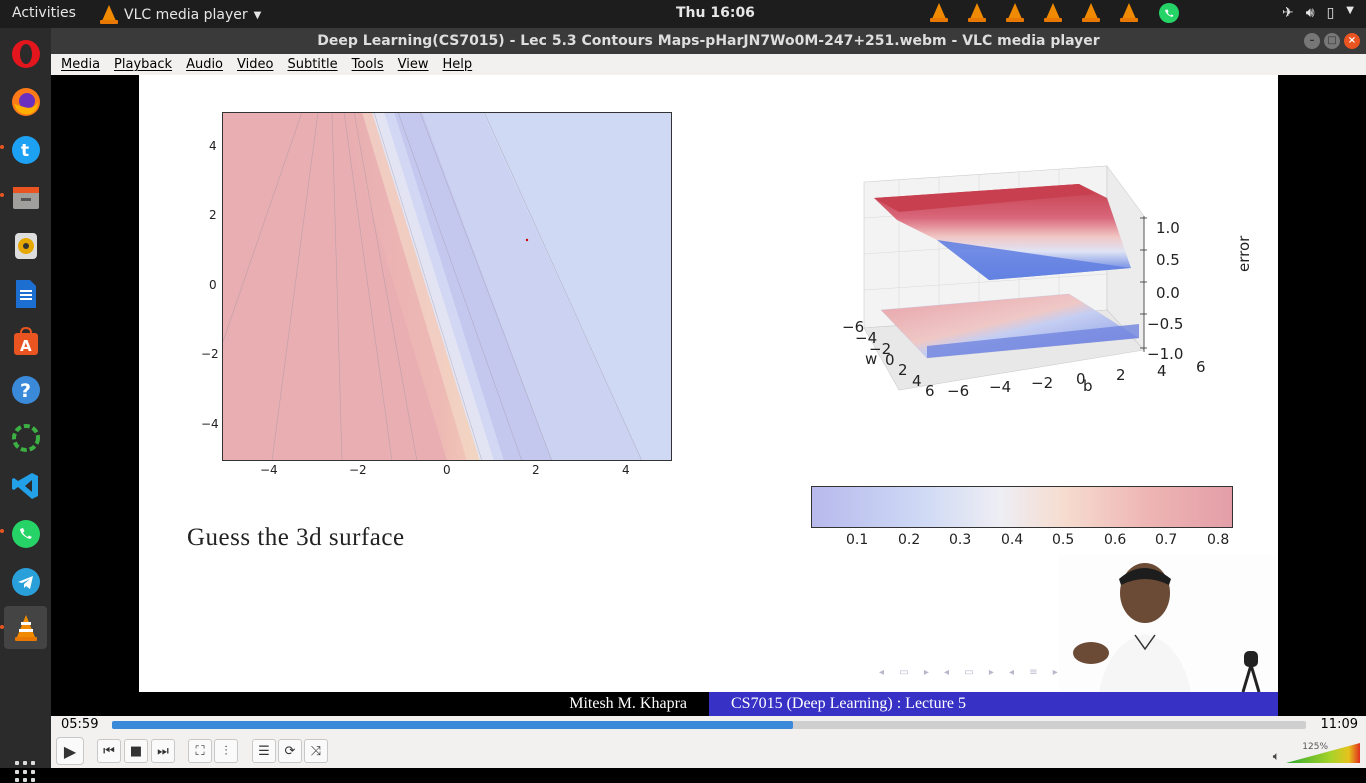 This screenshot has width=1366, height=783. I want to click on surface-w-tick: 4, so click(917, 381).